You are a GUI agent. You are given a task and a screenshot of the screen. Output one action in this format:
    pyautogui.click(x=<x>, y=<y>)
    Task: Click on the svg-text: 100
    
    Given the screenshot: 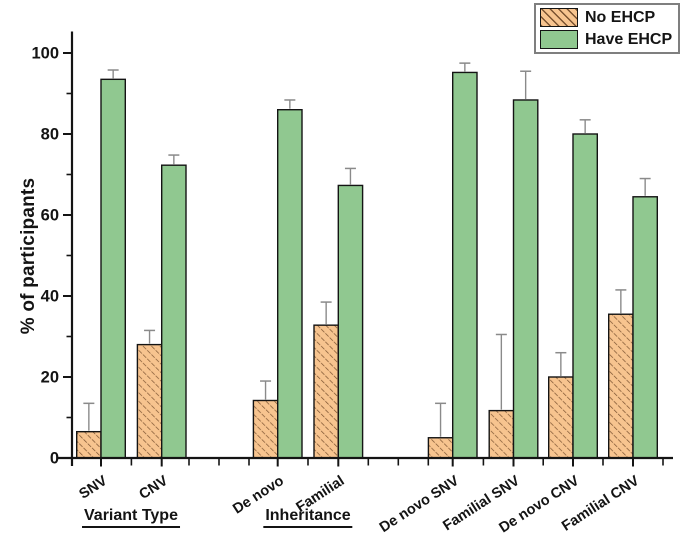 What is the action you would take?
    pyautogui.click(x=45, y=54)
    